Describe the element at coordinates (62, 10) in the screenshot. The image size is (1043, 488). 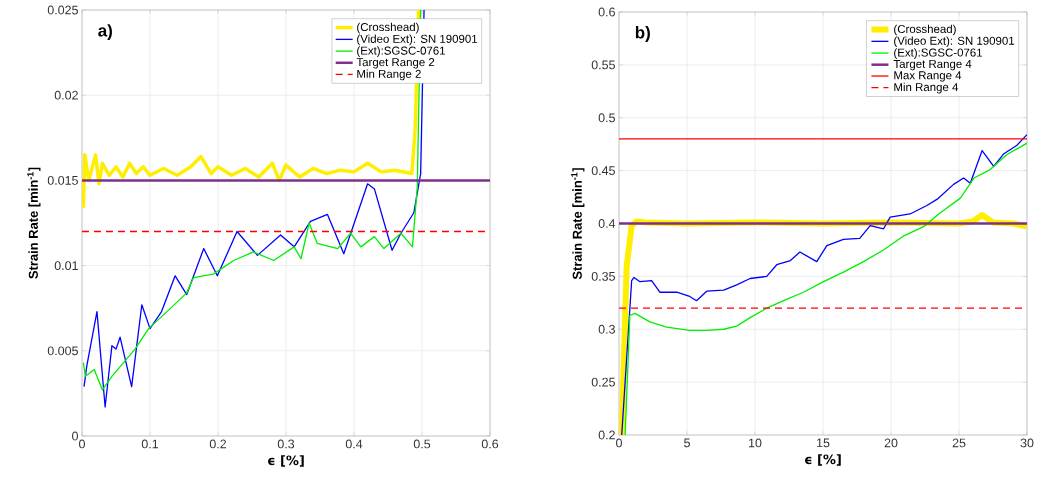
I see `y-tick-label: 0.025` at that location.